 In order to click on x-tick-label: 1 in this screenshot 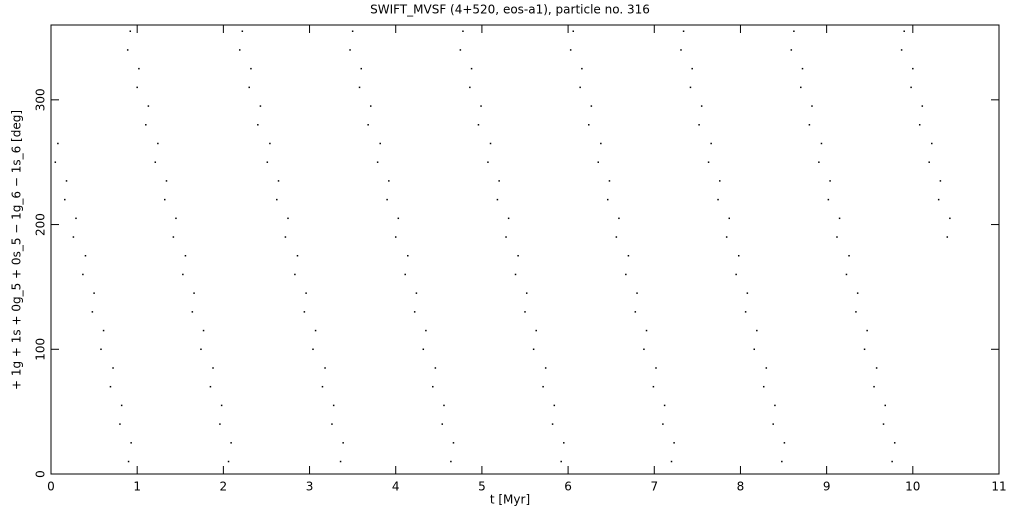, I will do `click(137, 487)`.